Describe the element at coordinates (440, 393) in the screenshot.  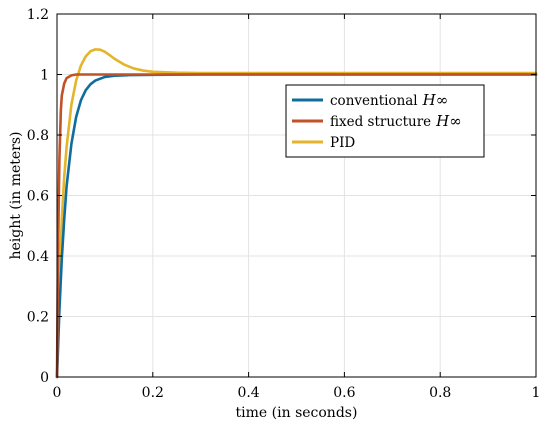
I see `x-tick-label: 0.8` at that location.